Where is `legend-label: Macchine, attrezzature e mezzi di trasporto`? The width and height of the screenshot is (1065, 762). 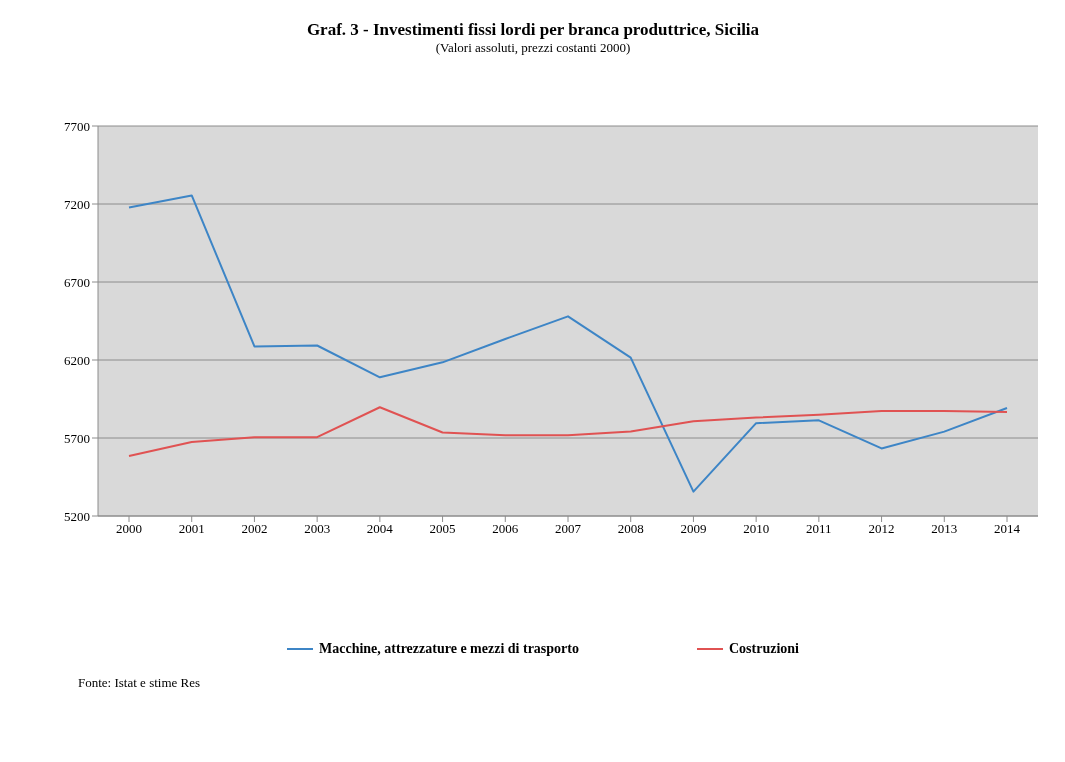 legend-label: Macchine, attrezzature e mezzi di trasporto is located at coordinates (449, 649).